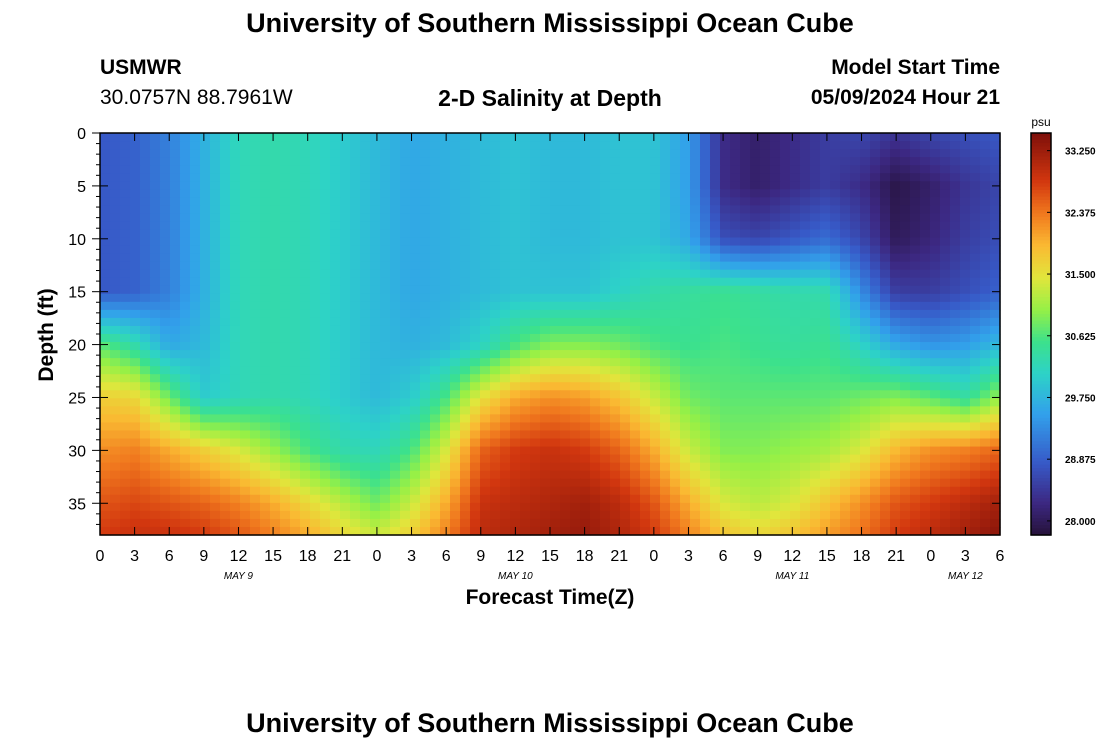 Image resolution: width=1100 pixels, height=750 pixels. What do you see at coordinates (1080, 522) in the screenshot?
I see `colorbar-tick-label: 28.000` at bounding box center [1080, 522].